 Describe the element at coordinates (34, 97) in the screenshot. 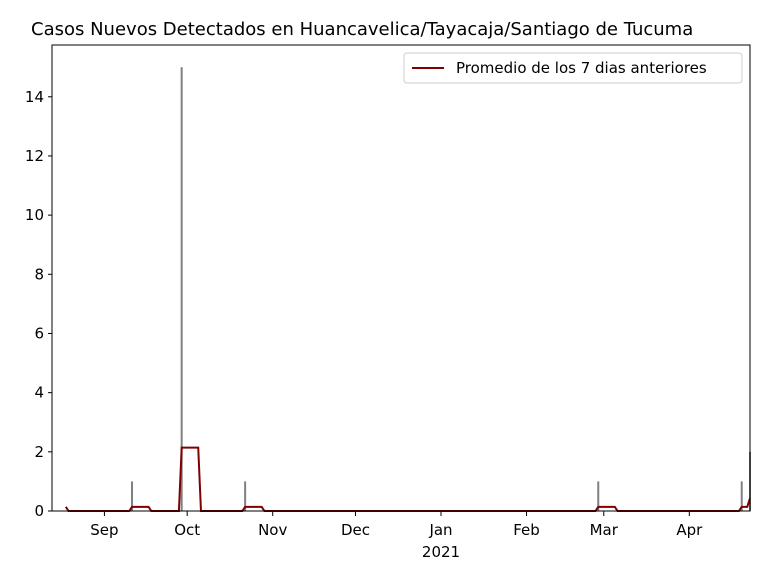

I see `y-tick-label: 14` at that location.